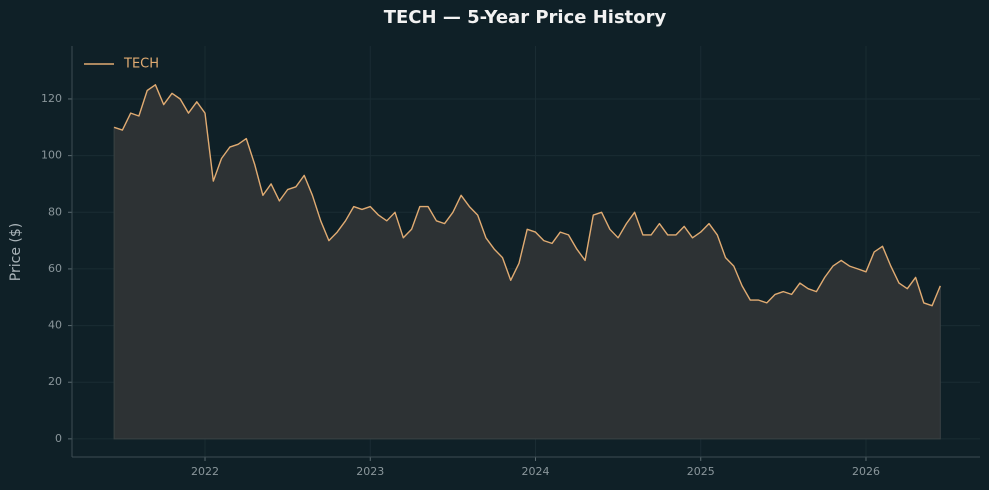 This screenshot has height=490, width=989. I want to click on legend-label: TECH, so click(141, 64).